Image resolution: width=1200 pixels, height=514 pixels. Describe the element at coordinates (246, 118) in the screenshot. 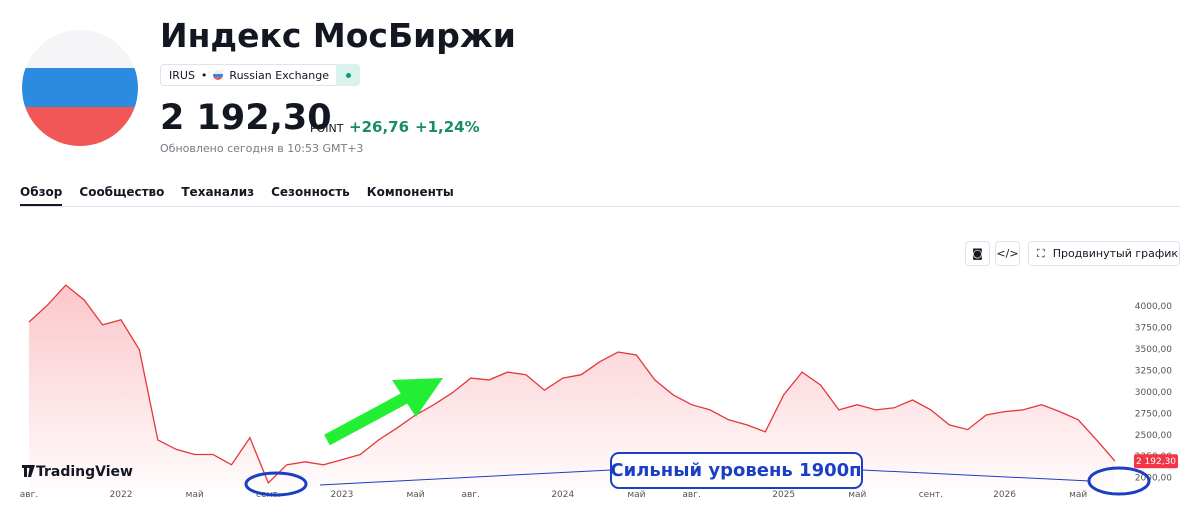

I see `price: 2 192,30` at that location.